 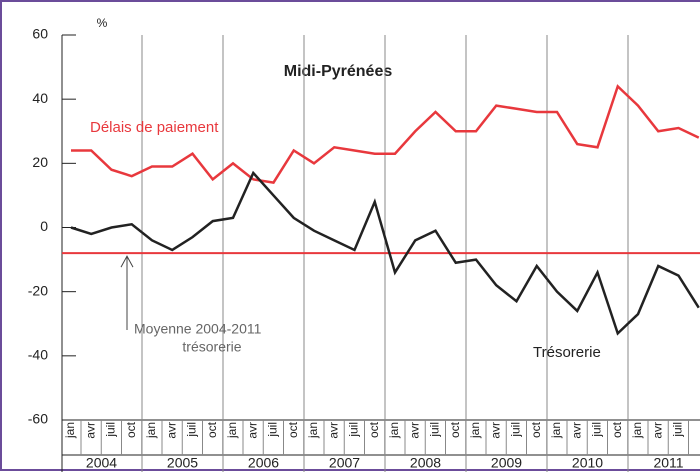 What do you see at coordinates (425, 463) in the screenshot?
I see `year-label: 2008` at bounding box center [425, 463].